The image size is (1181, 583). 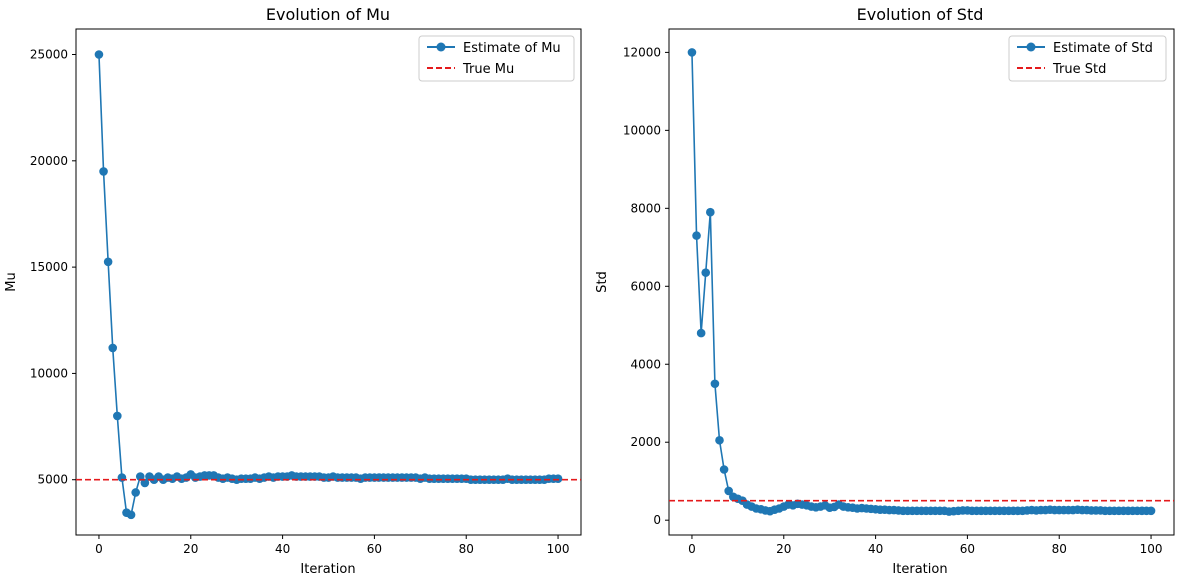 What do you see at coordinates (1079, 69) in the screenshot?
I see `std-legend-true-label: True Std` at bounding box center [1079, 69].